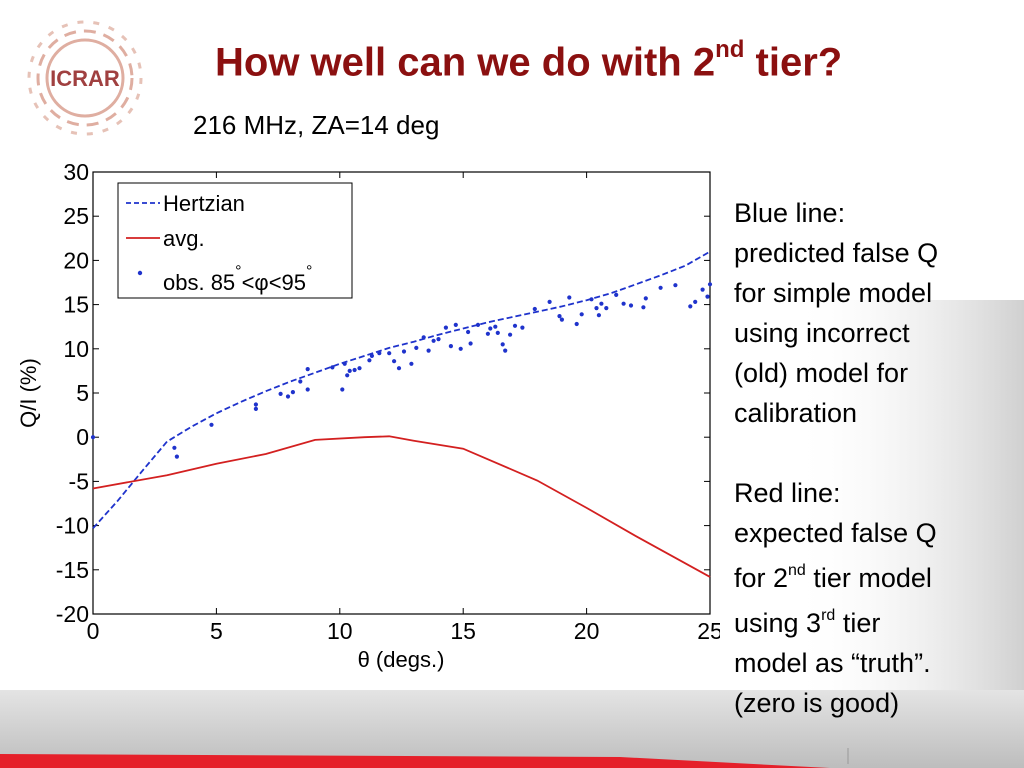 Image resolution: width=1024 pixels, height=768 pixels. What do you see at coordinates (790, 213) in the screenshot?
I see `blue-explanation-line: Blue line:` at bounding box center [790, 213].